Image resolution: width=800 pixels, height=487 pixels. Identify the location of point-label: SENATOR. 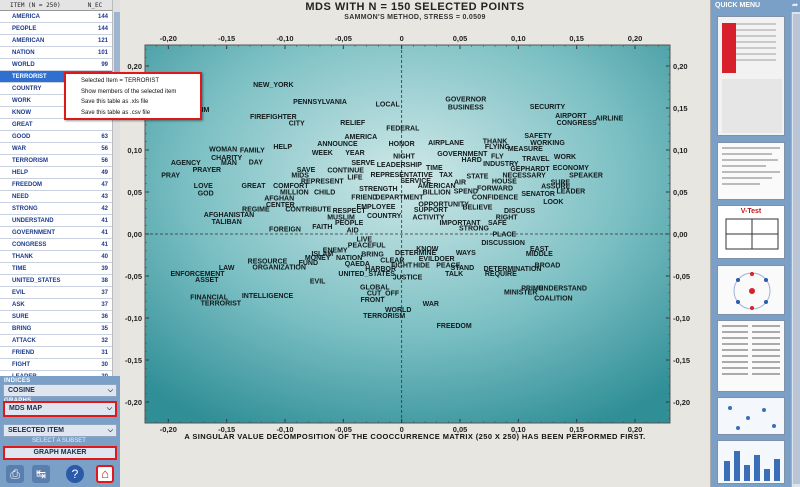
(538, 194).